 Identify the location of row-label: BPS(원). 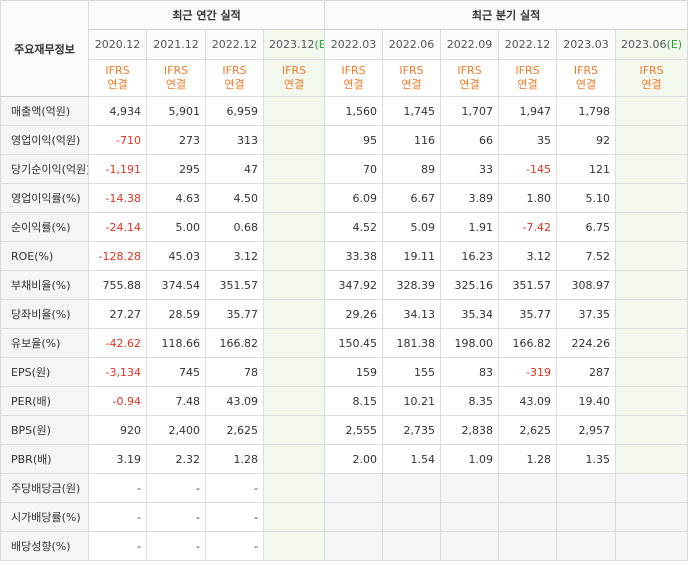
(44, 430).